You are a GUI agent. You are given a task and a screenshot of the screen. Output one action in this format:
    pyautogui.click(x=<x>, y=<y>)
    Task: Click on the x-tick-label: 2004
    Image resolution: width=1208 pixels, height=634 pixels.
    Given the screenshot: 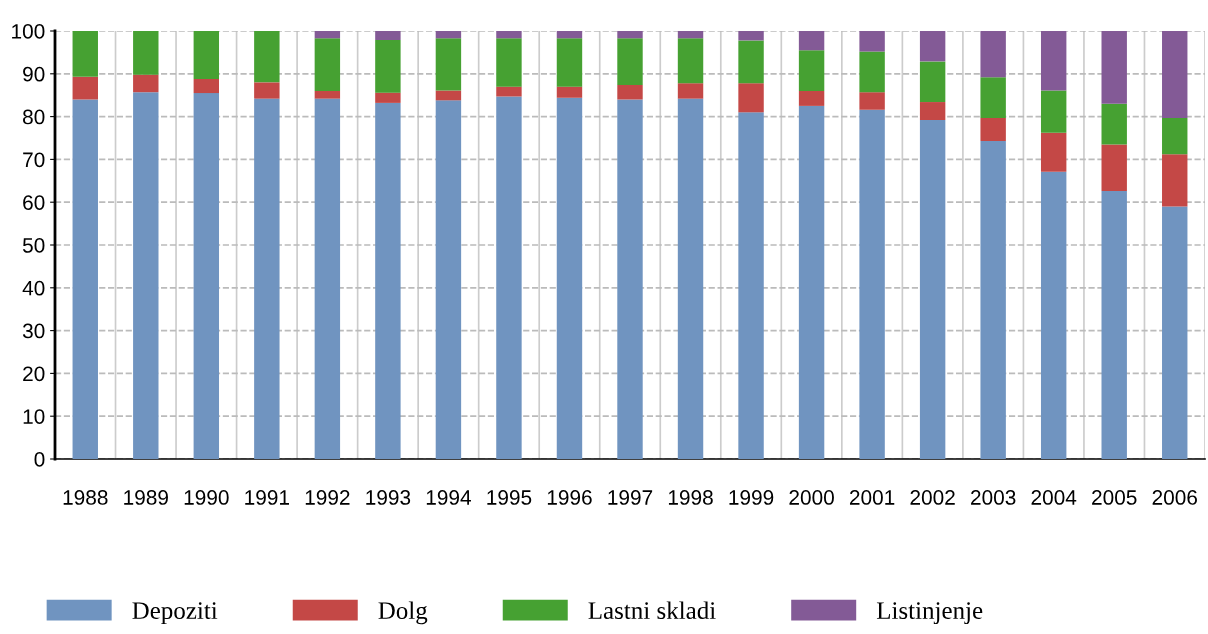 What is the action you would take?
    pyautogui.click(x=1054, y=497)
    